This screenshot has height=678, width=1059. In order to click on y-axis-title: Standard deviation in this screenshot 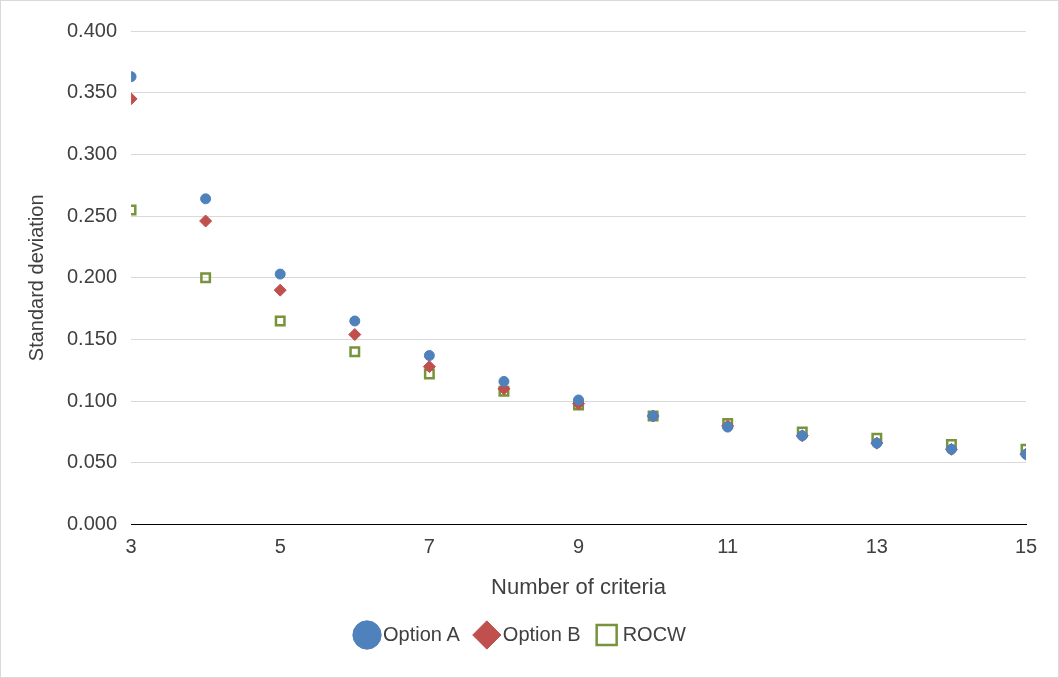, I will do `click(35, 278)`.